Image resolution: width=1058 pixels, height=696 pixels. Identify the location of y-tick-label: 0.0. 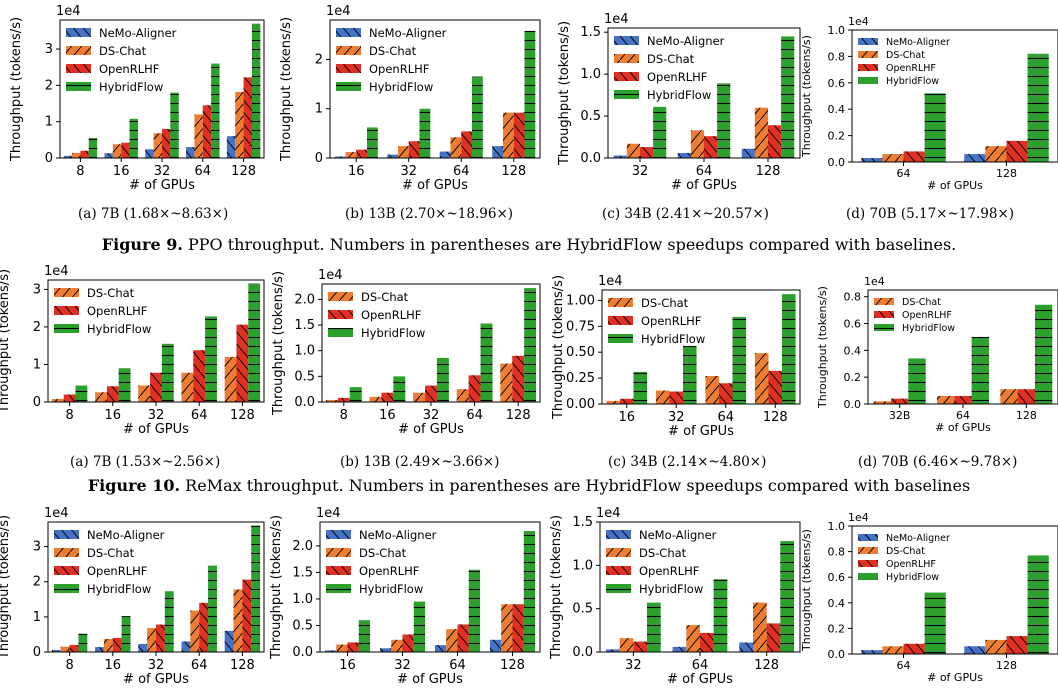
(590, 158).